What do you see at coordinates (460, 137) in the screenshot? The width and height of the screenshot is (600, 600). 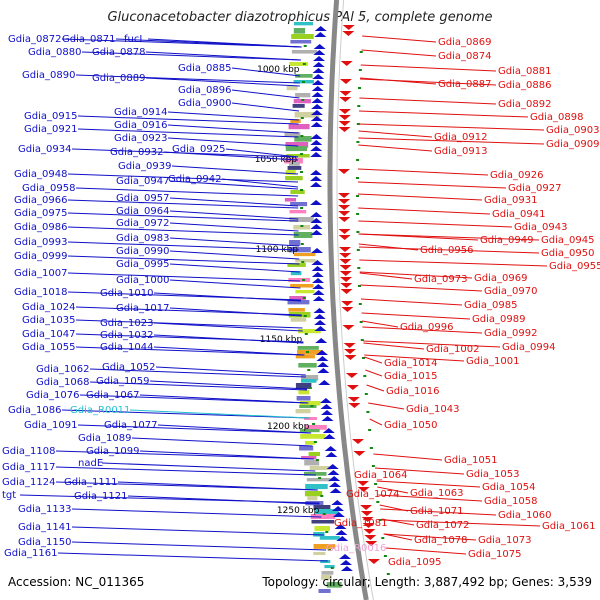 I see `gene-label-gdia-0912: Gdia_0912` at bounding box center [460, 137].